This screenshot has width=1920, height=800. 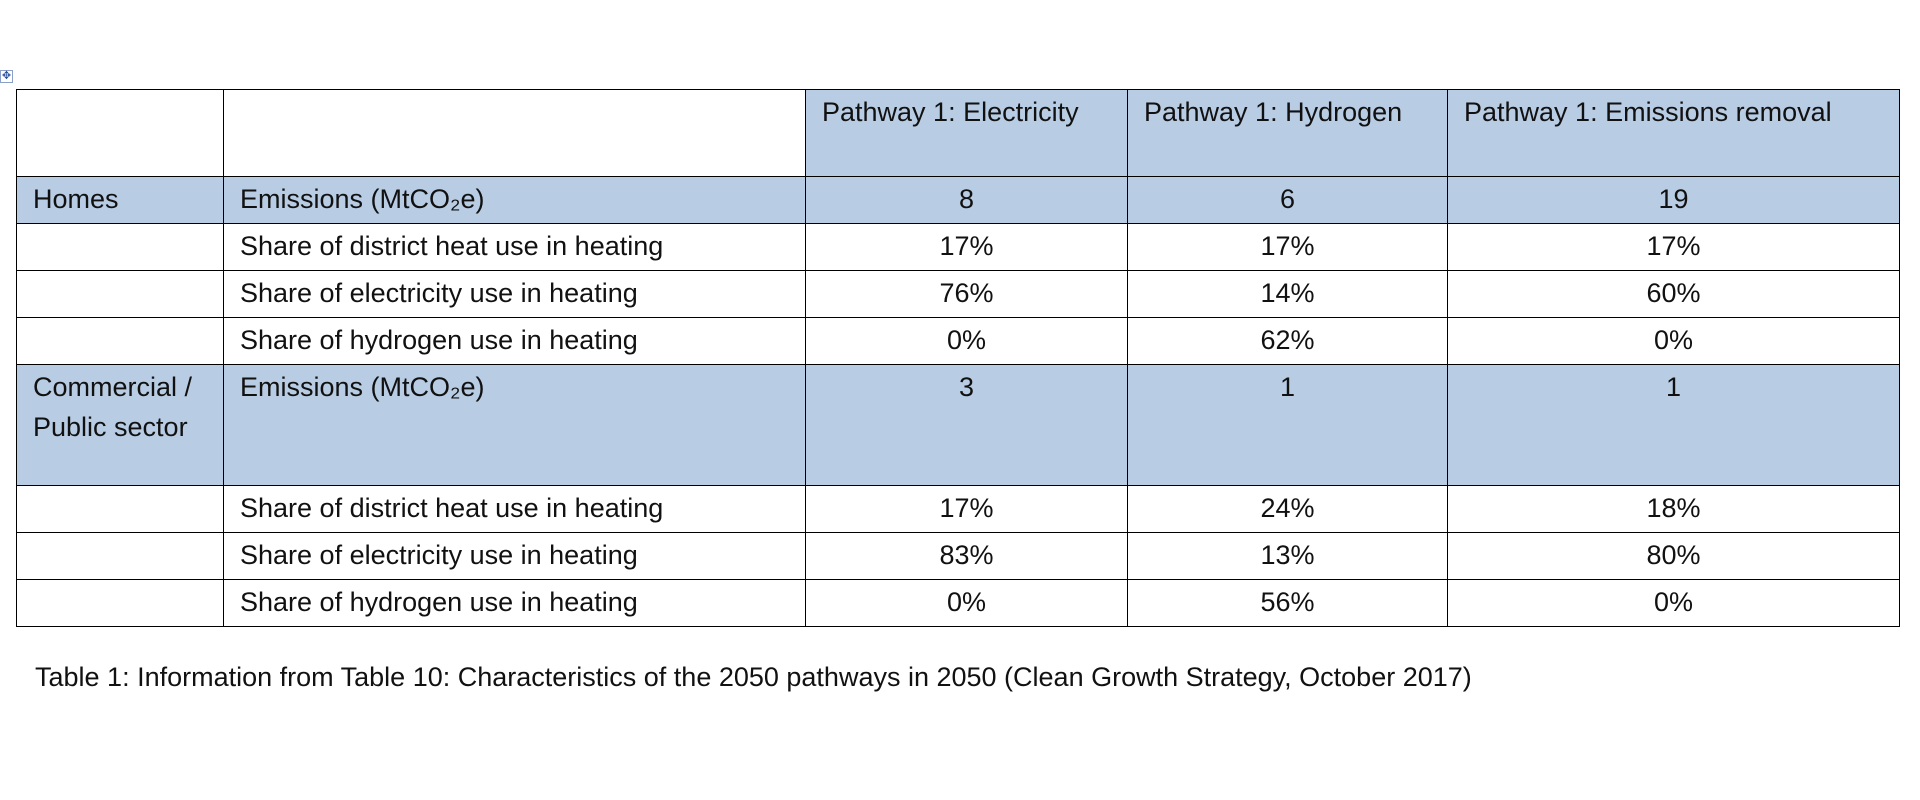 What do you see at coordinates (1287, 200) in the screenshot?
I see `value-cell: 6` at bounding box center [1287, 200].